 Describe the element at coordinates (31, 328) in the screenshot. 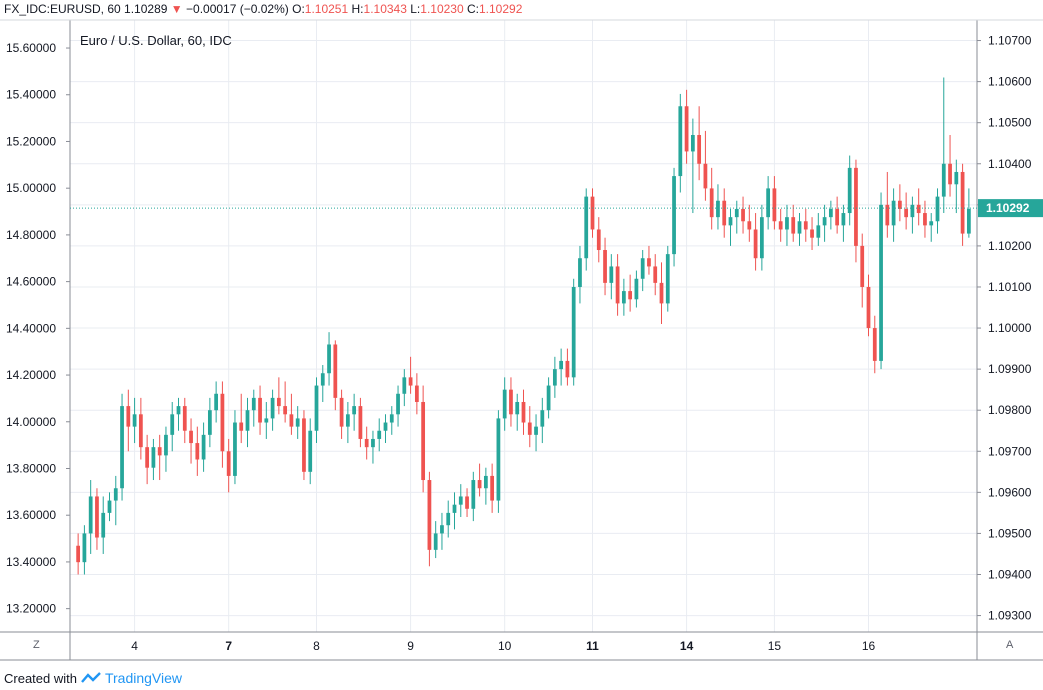

I see `left-tick-label: 14.40000` at that location.